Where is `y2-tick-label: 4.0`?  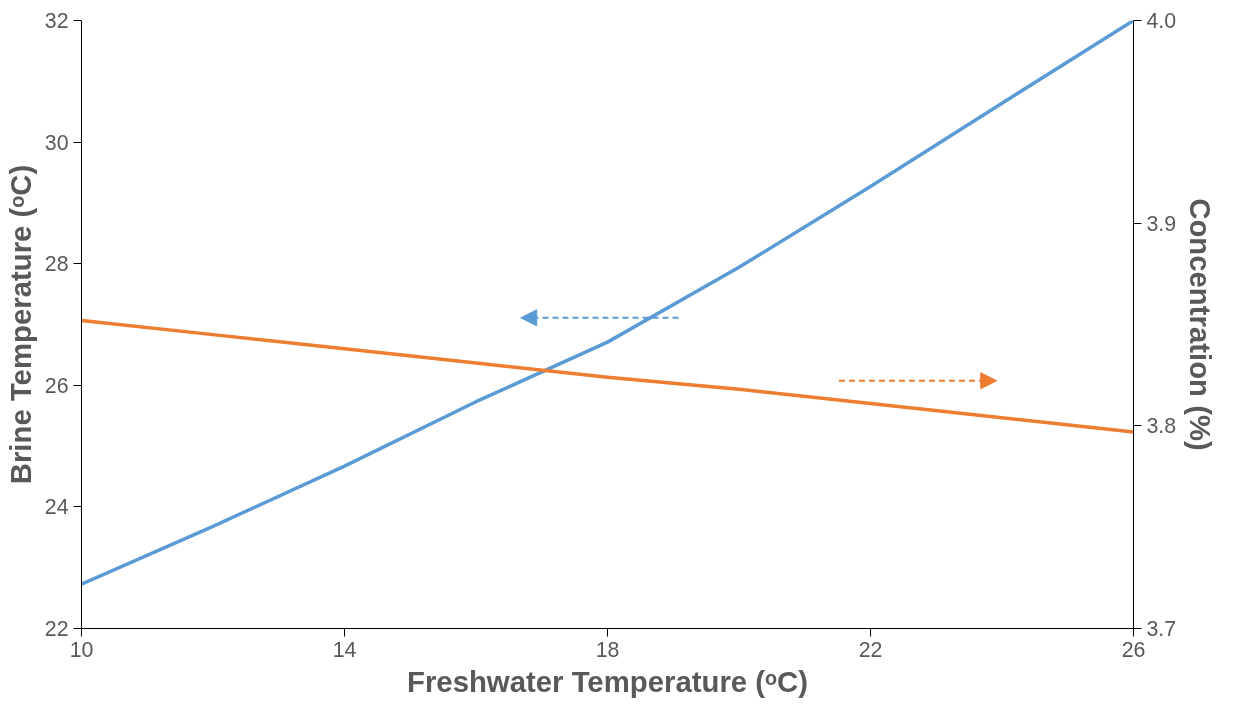 y2-tick-label: 4.0 is located at coordinates (1161, 21).